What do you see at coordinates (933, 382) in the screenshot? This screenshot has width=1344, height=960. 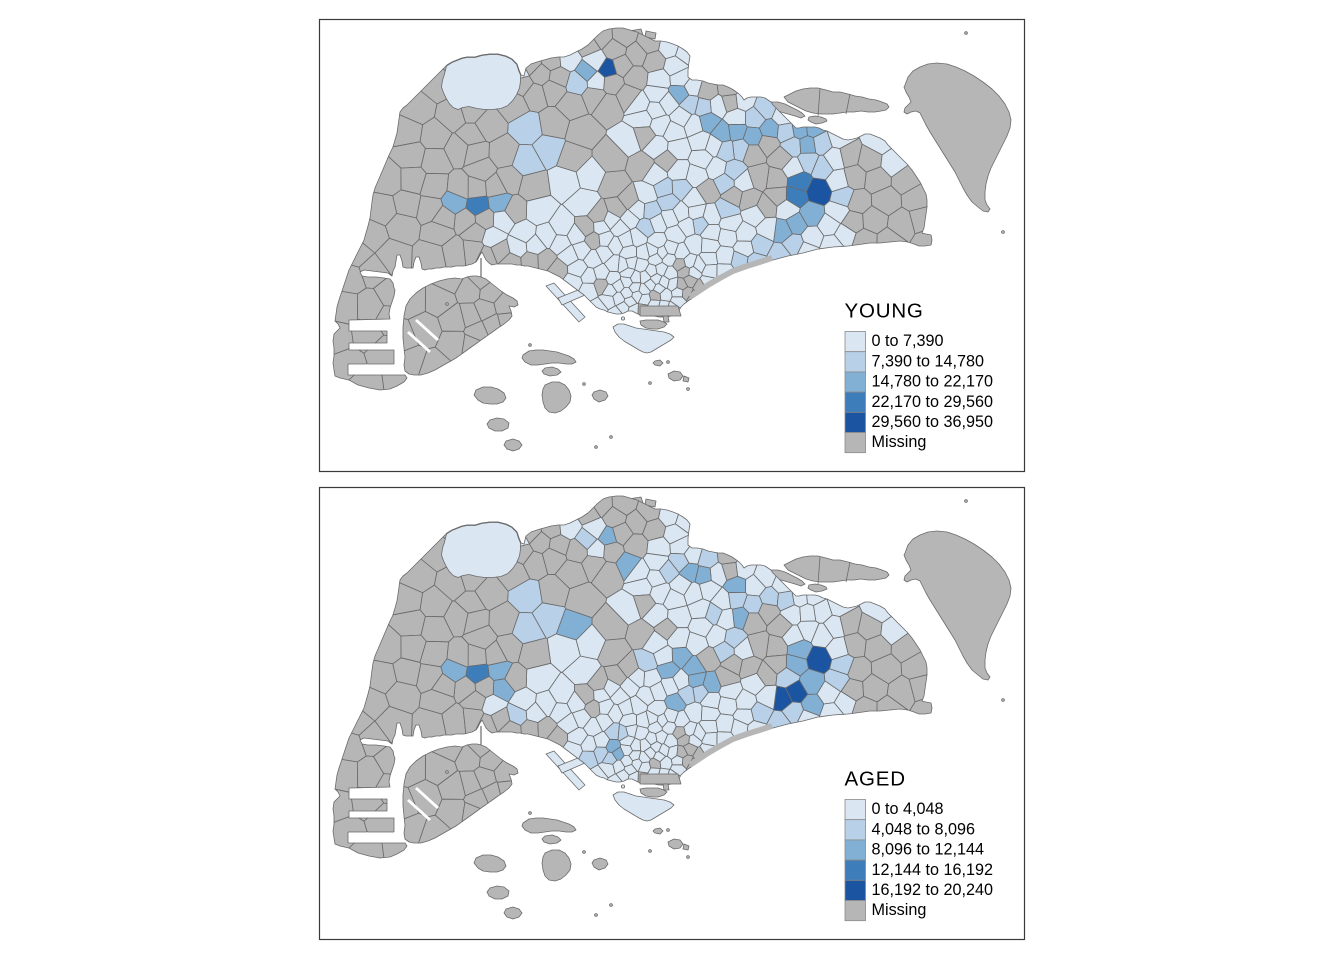 I see `svg-text: 14,780 to 22,170` at bounding box center [933, 382].